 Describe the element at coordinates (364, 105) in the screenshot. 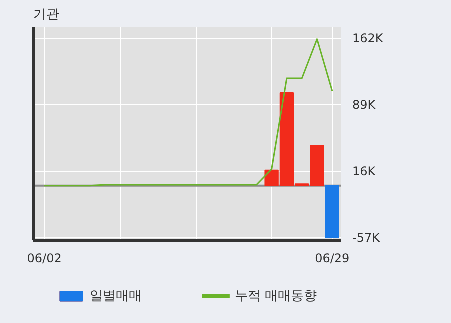

I see `y-tick-label: 89K` at that location.